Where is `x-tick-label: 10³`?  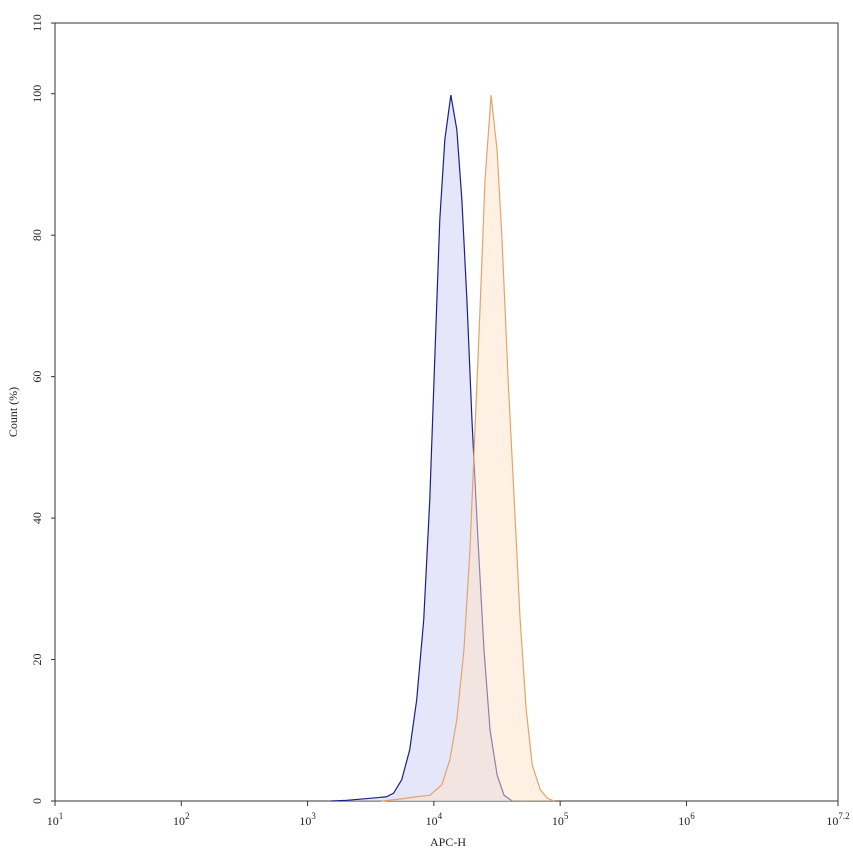
x-tick-label: 10³ is located at coordinates (307, 819).